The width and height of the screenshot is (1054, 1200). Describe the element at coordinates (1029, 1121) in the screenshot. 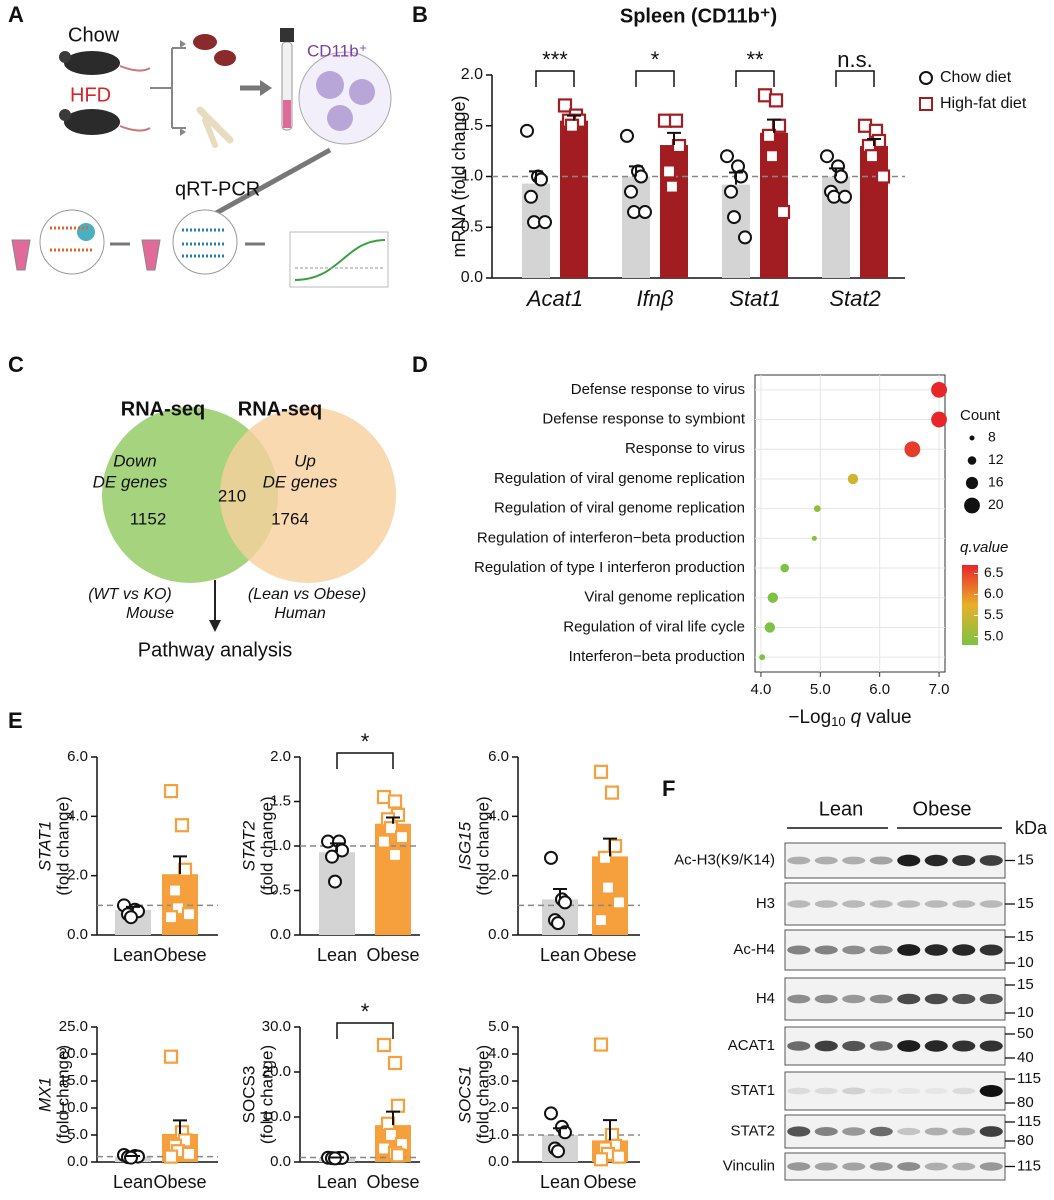

I see `size-marker: 115` at that location.